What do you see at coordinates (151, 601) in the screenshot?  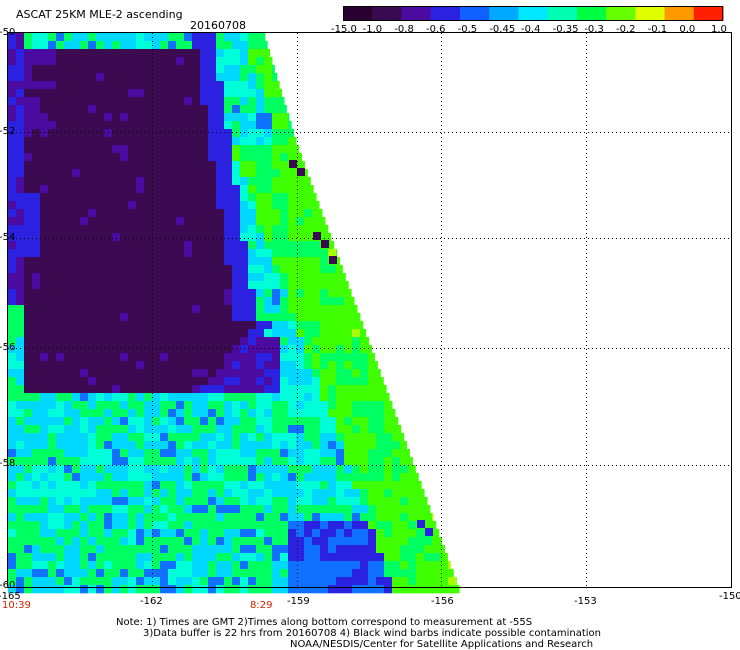 I see `x-tick-label: -162` at bounding box center [151, 601].